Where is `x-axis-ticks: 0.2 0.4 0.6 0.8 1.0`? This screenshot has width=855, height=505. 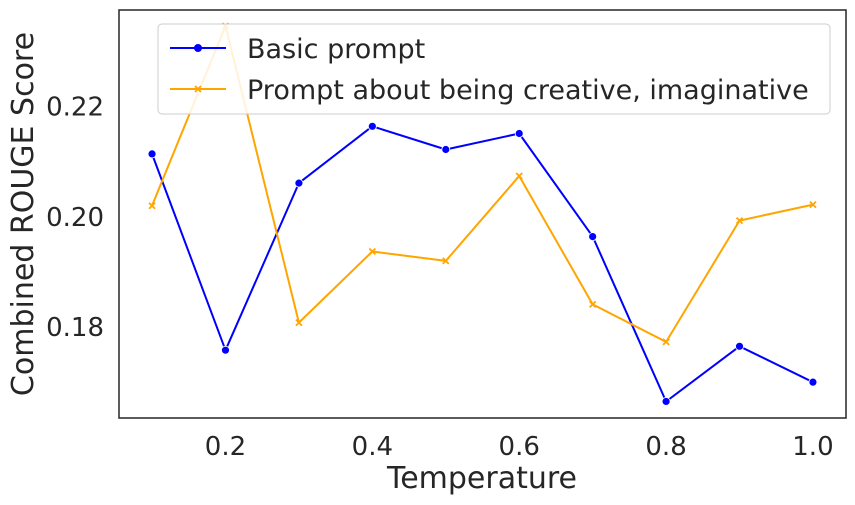
x-axis-ticks: 0.2 0.4 0.6 0.8 1.0 is located at coordinates (519, 447).